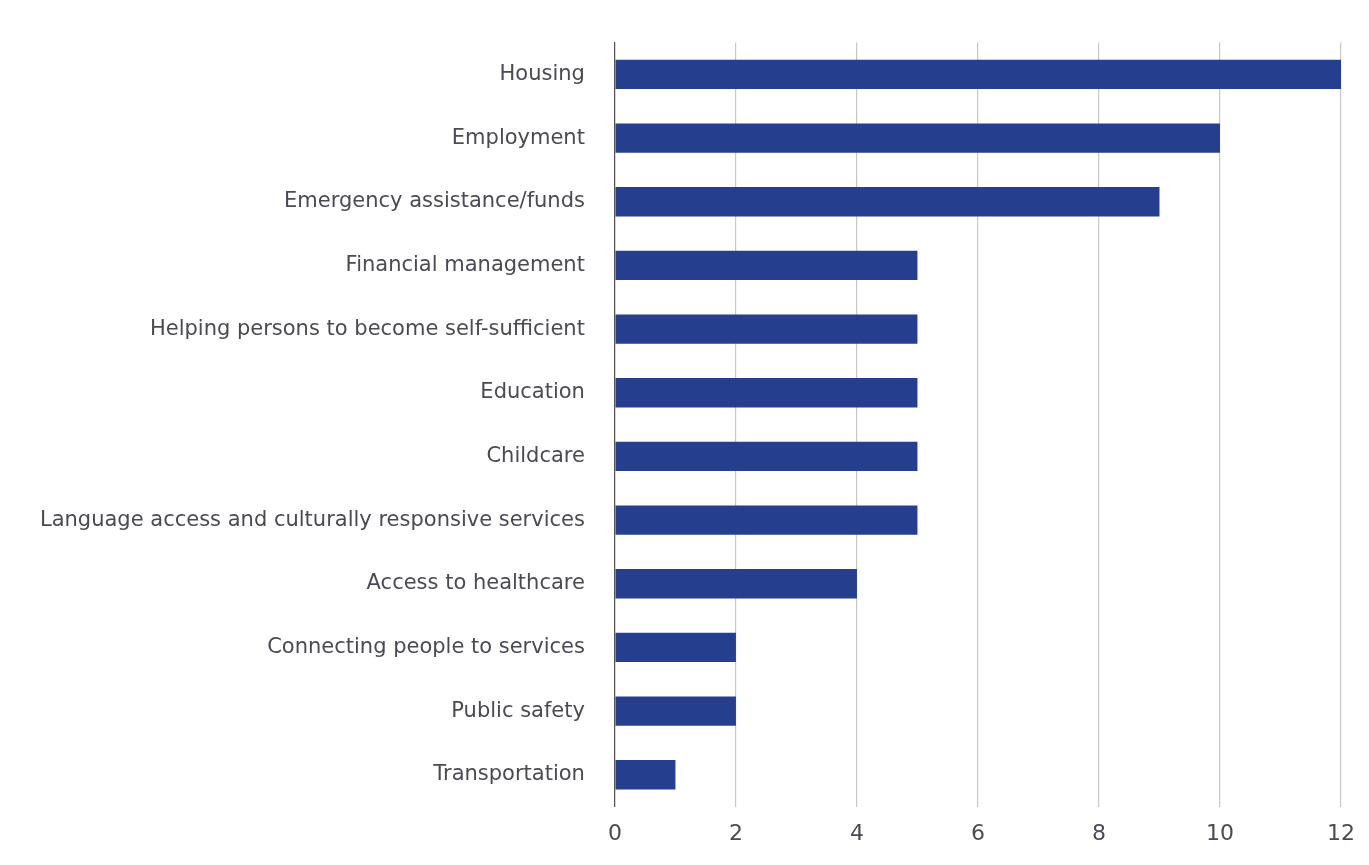 The width and height of the screenshot is (1369, 865). Describe the element at coordinates (465, 263) in the screenshot. I see `y-tick-label: Financial management` at that location.